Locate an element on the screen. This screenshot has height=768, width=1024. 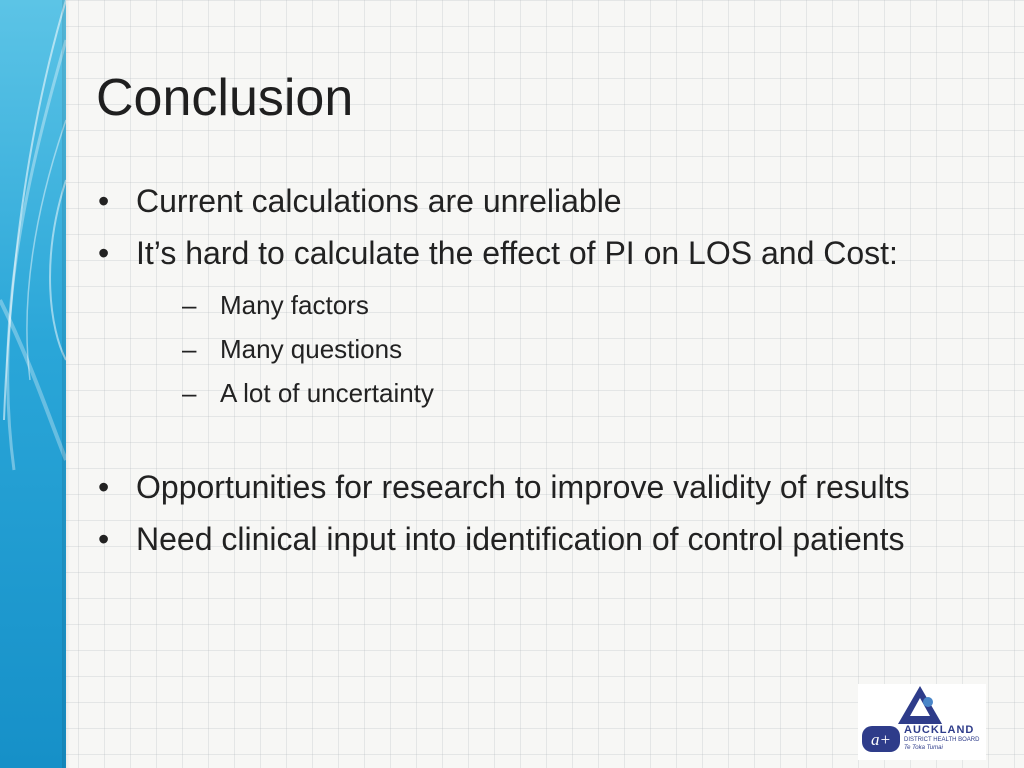
sub-bullet-item: A lot of uncertainty is located at coordinates (536, 393).